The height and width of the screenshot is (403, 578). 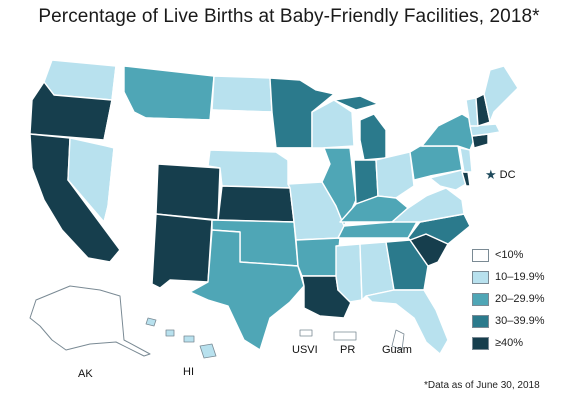 What do you see at coordinates (80, 80) in the screenshot?
I see `state-wa` at bounding box center [80, 80].